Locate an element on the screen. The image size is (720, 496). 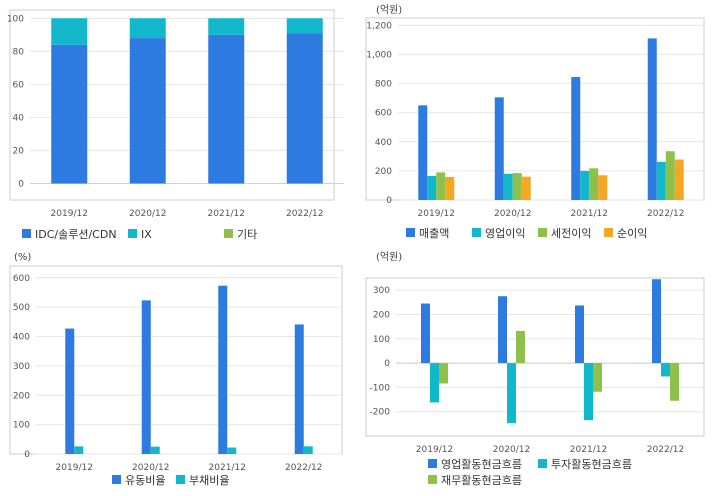
cashflow-unit-label: (억원) is located at coordinates (389, 257).